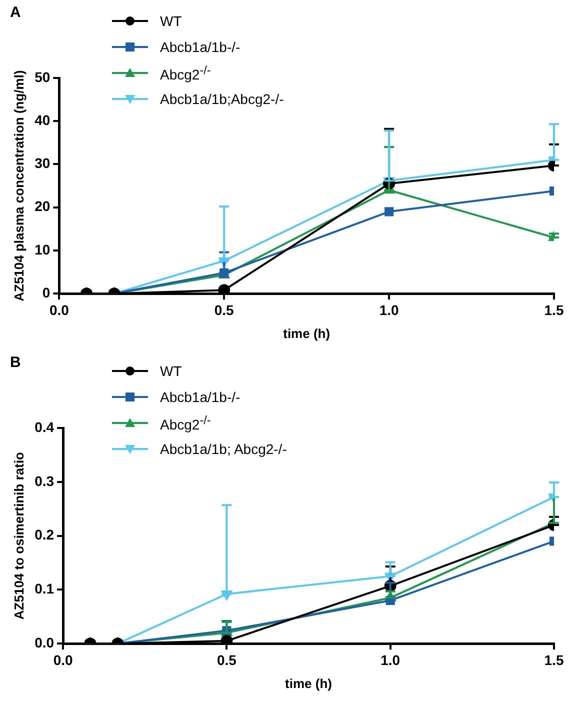  Describe the element at coordinates (223, 449) in the screenshot. I see `legend-label: Abcb1a/1b; Abcg2-/-` at that location.